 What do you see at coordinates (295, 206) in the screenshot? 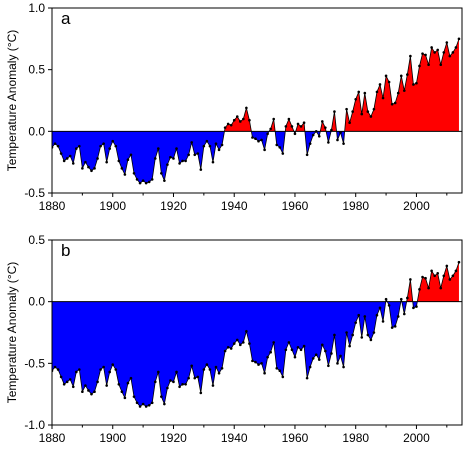
I see `x-tick-label: 1960` at bounding box center [295, 206].